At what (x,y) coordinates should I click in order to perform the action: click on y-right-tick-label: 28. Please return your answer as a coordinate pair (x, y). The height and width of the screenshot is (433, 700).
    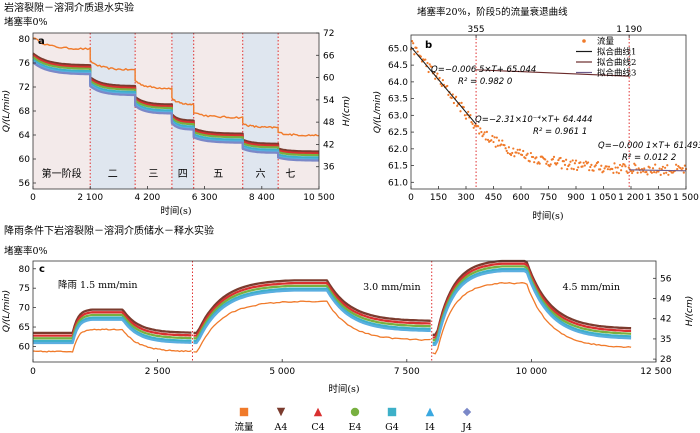
    Looking at the image, I should click on (666, 360).